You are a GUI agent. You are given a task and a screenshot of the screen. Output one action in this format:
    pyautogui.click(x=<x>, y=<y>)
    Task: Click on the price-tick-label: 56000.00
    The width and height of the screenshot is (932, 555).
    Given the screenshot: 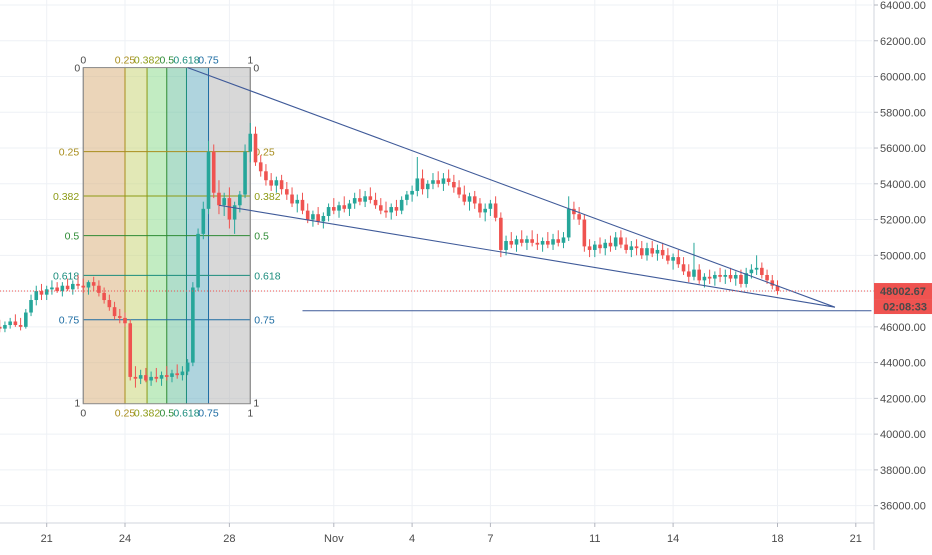 What is the action you would take?
    pyautogui.click(x=903, y=149)
    